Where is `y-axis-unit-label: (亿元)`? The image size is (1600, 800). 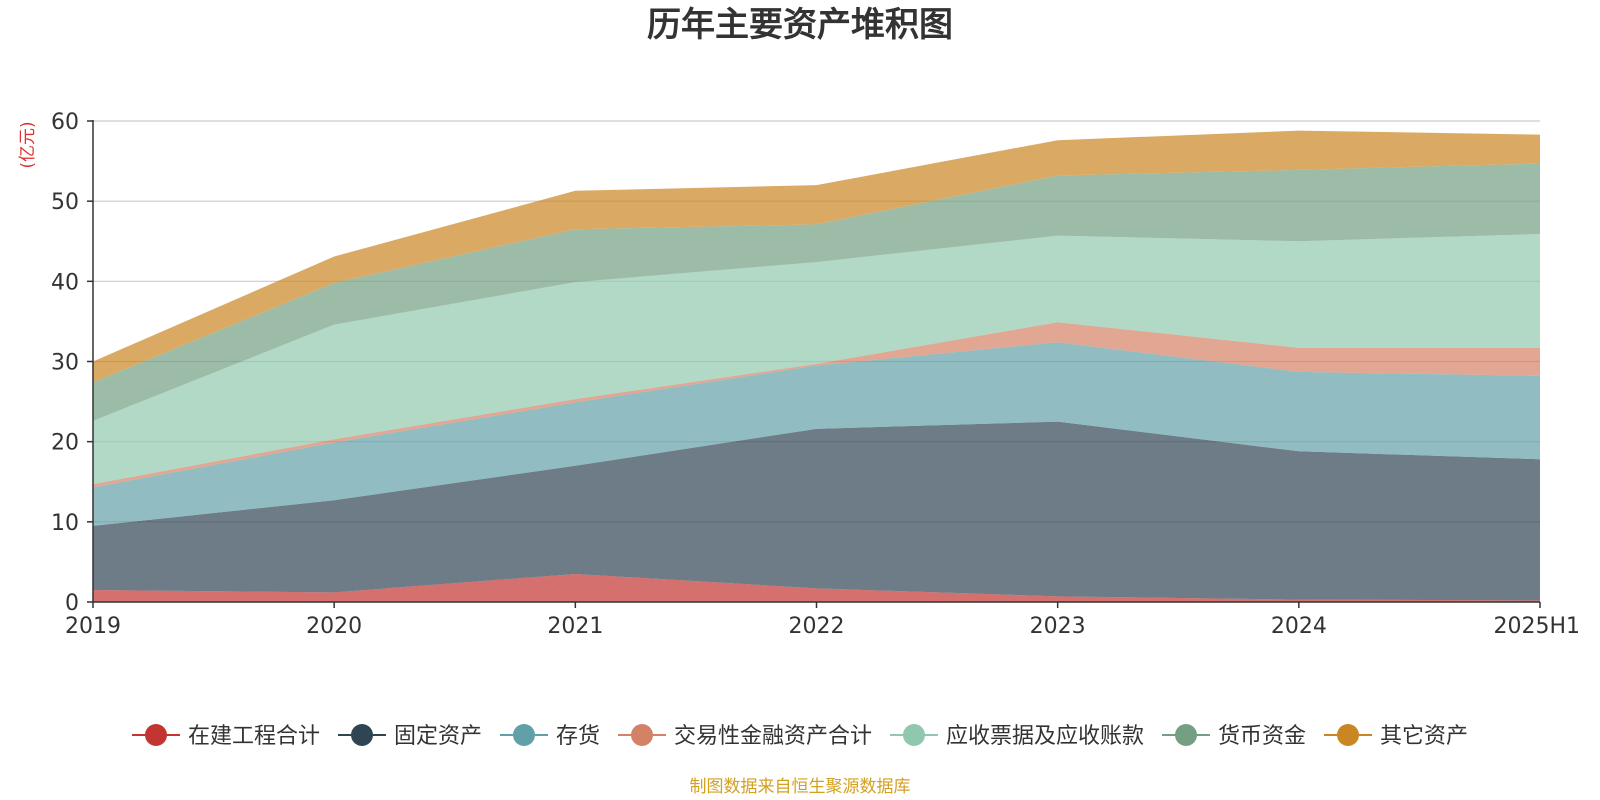 y-axis-unit-label: (亿元) is located at coordinates (28, 144).